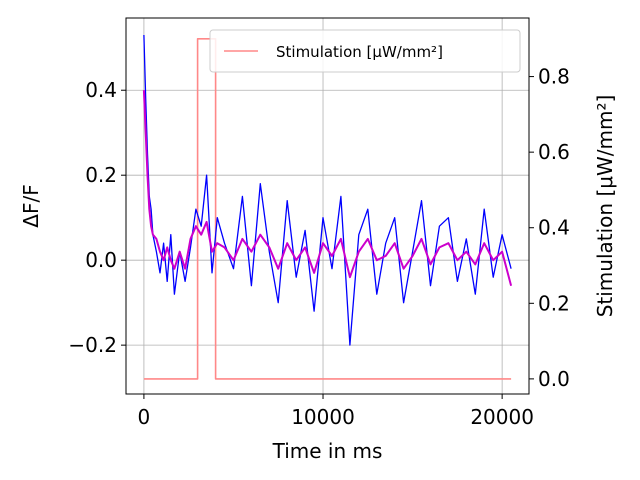  What do you see at coordinates (554, 228) in the screenshot?
I see `y-right-tick-label: 0.4` at bounding box center [554, 228].